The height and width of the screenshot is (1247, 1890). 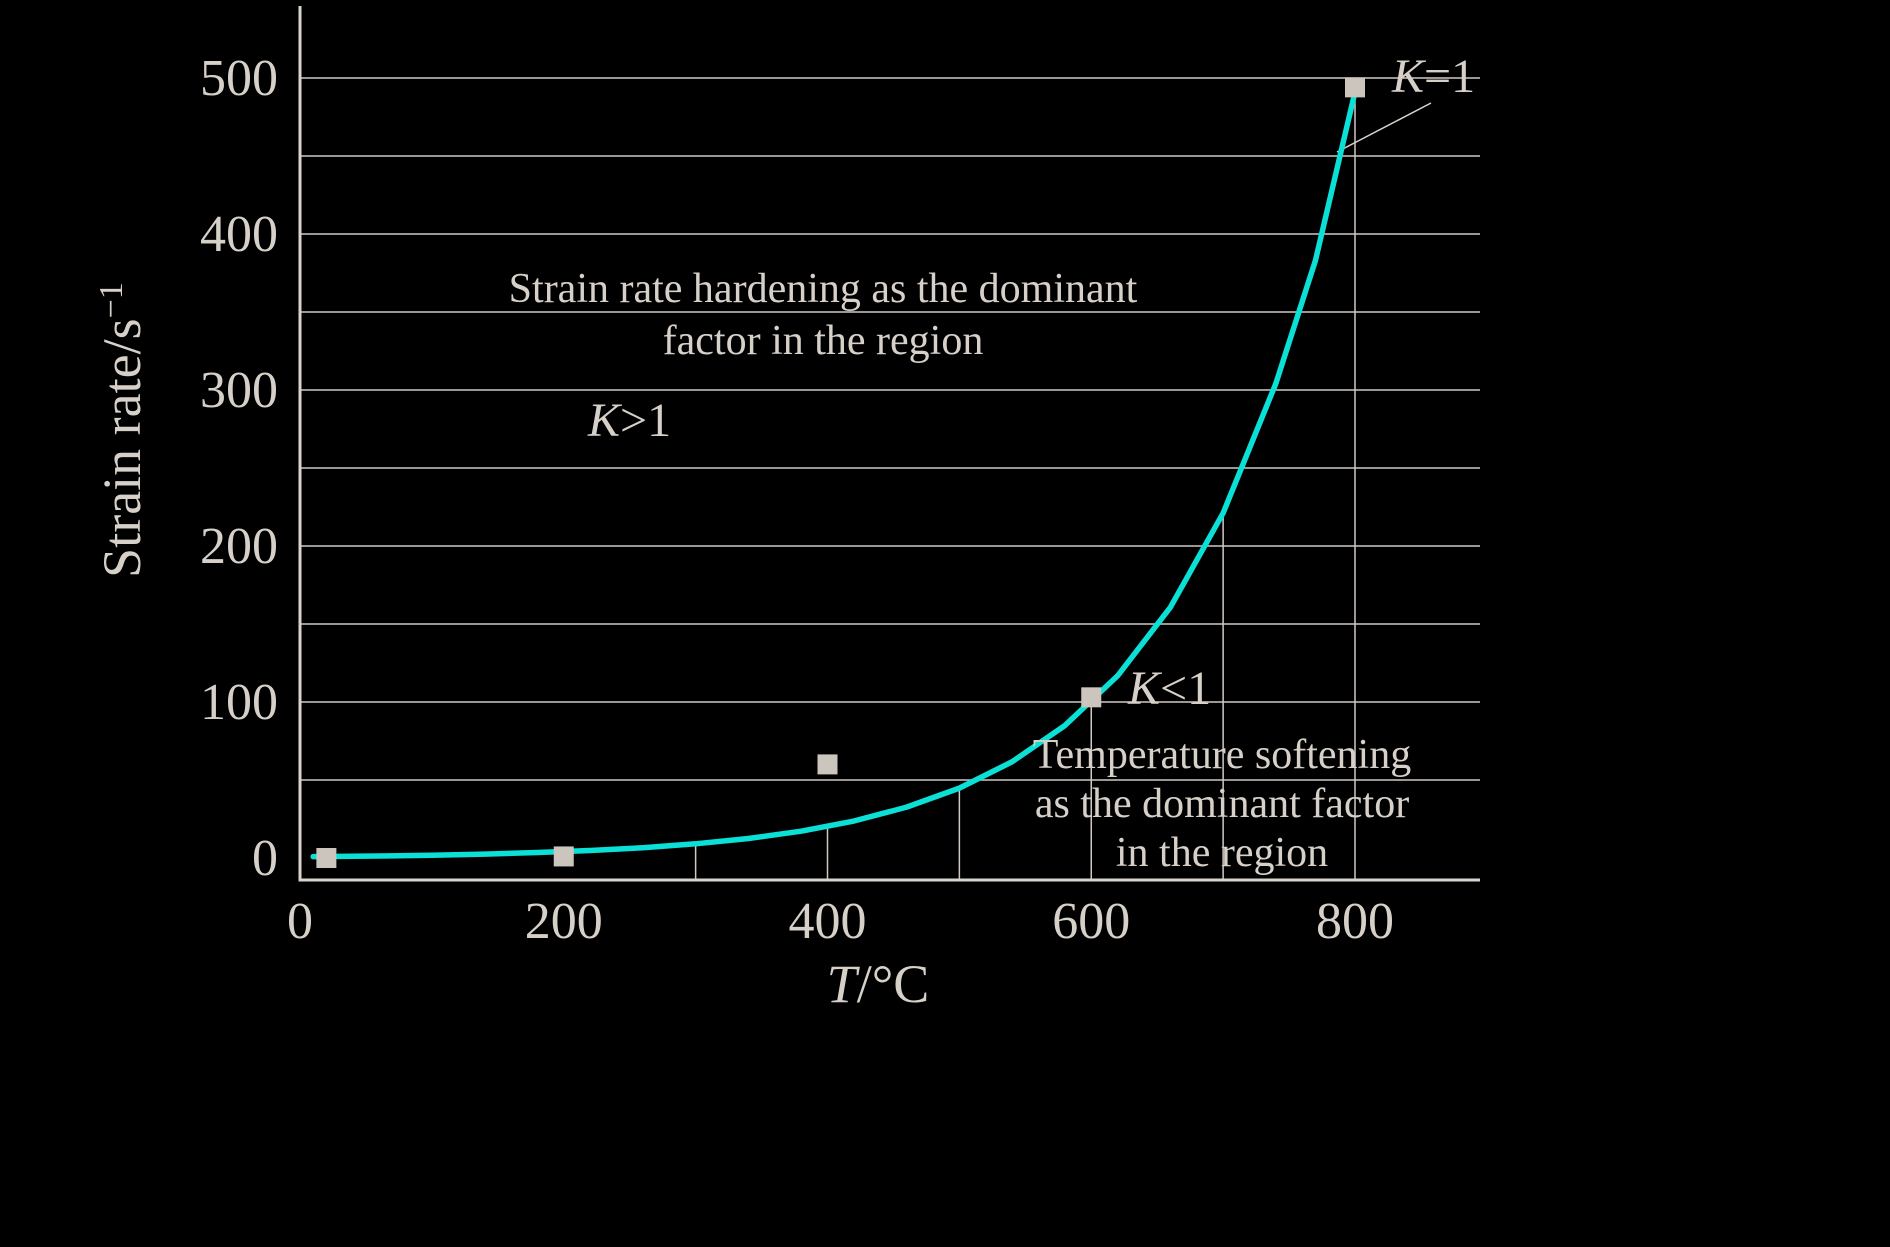 What do you see at coordinates (1409, 76) in the screenshot?
I see `k-eq-symbol: K` at bounding box center [1409, 76].